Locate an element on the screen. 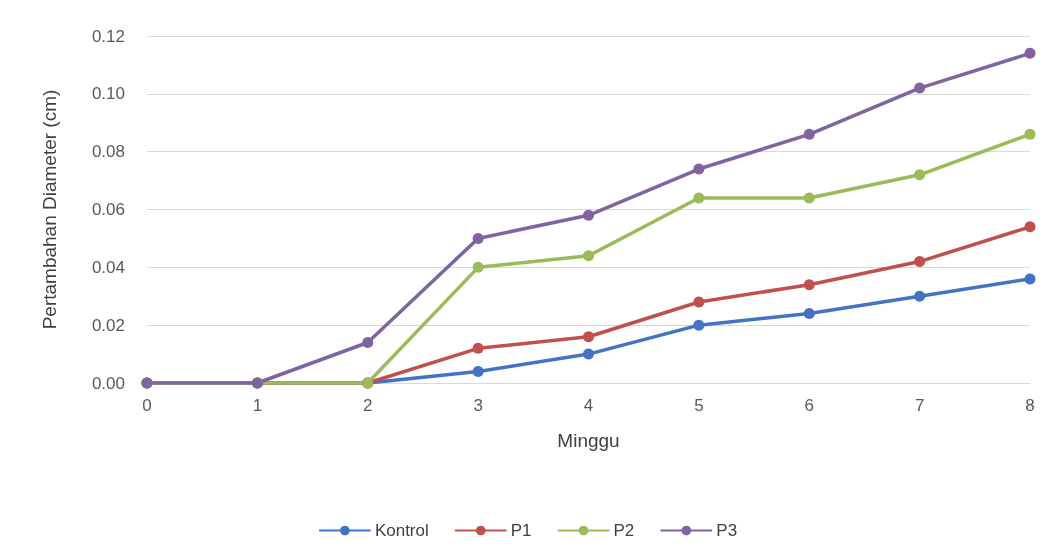 The width and height of the screenshot is (1056, 556). x-tick-label: 3 is located at coordinates (478, 405).